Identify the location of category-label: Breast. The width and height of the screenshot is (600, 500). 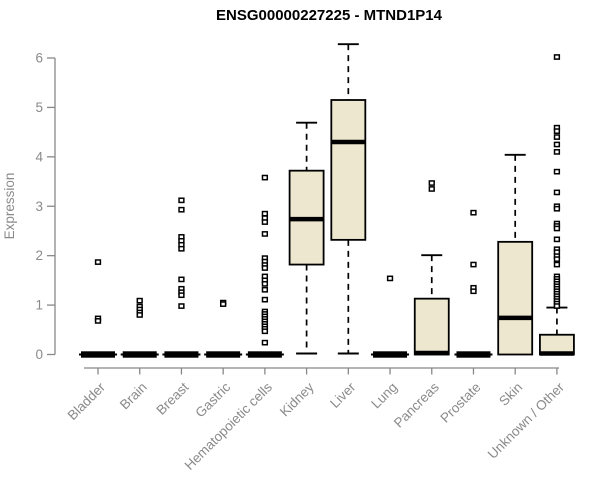
(172, 398).